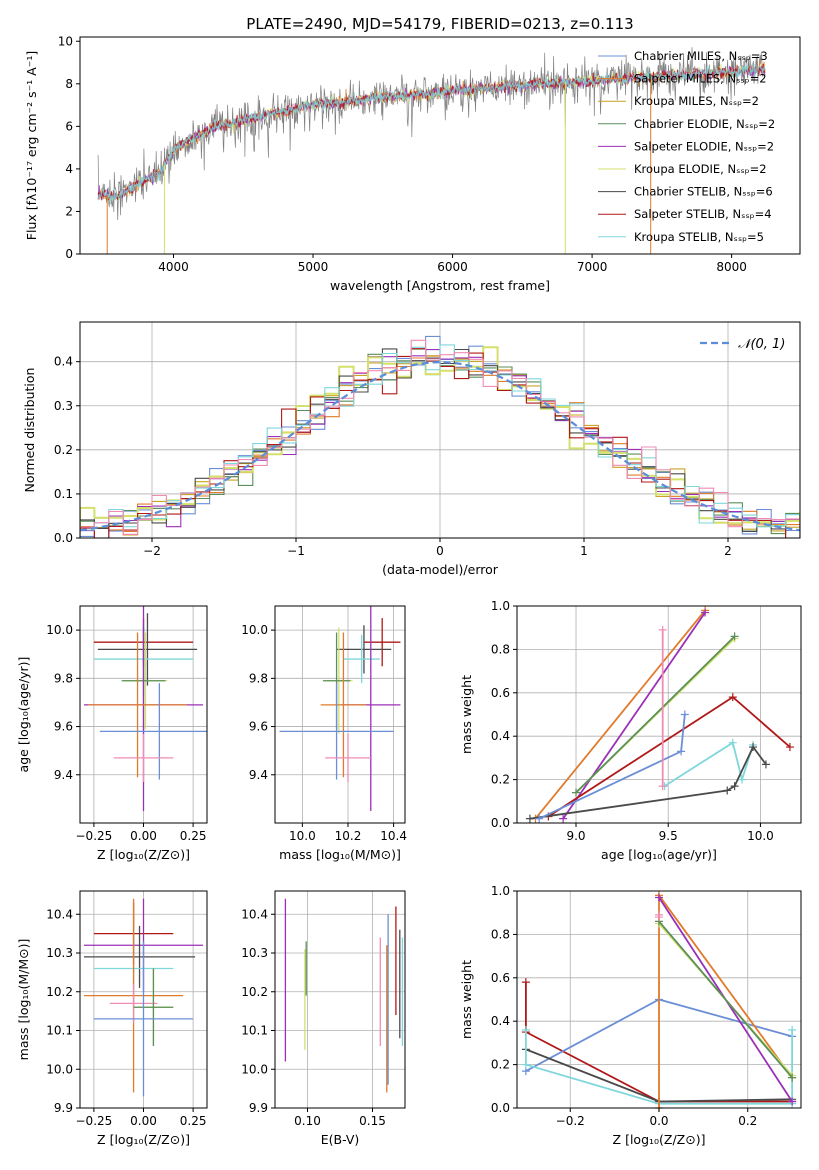 Image resolution: width=819 pixels, height=1170 pixels. I want to click on legend-entry: Chabrier MILES, Nₛₛₚ=3, so click(701, 56).